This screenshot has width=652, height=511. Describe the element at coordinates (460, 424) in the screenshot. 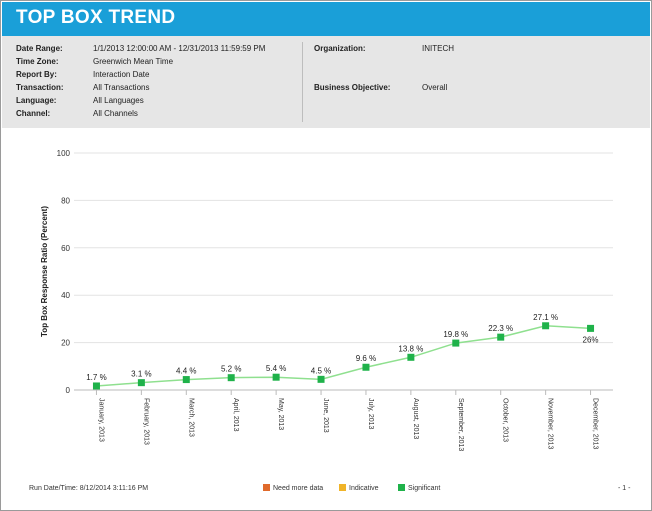

I see `x-tick-label: September, 2013` at that location.